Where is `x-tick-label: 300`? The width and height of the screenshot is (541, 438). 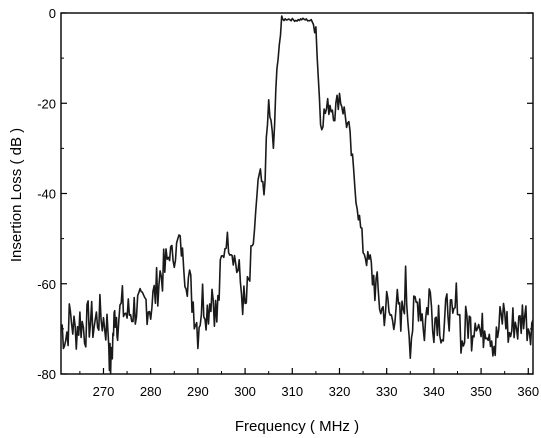 x-tick-label: 300 is located at coordinates (245, 391).